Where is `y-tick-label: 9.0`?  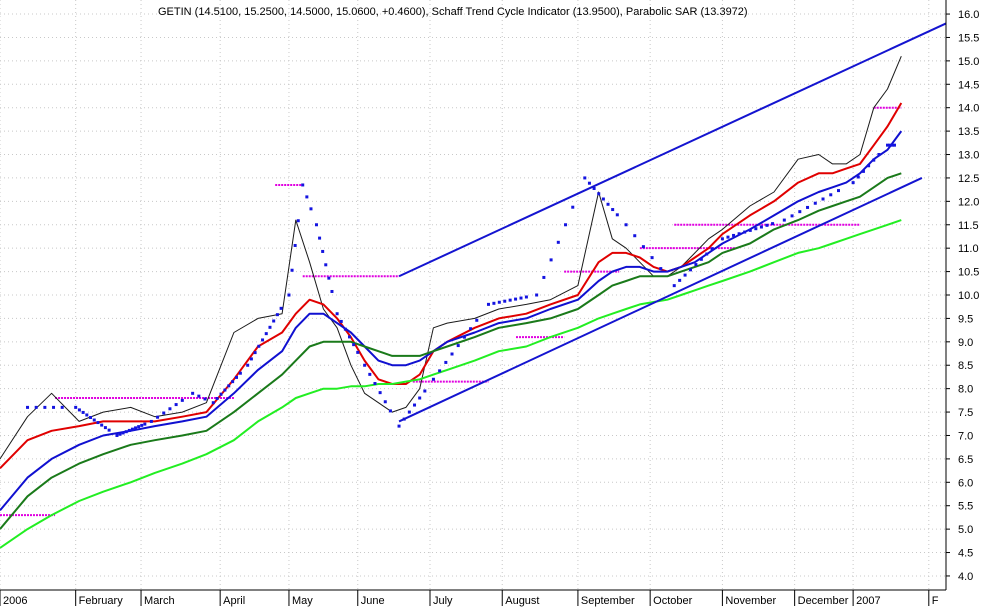
y-tick-label: 9.0 is located at coordinates (965, 343).